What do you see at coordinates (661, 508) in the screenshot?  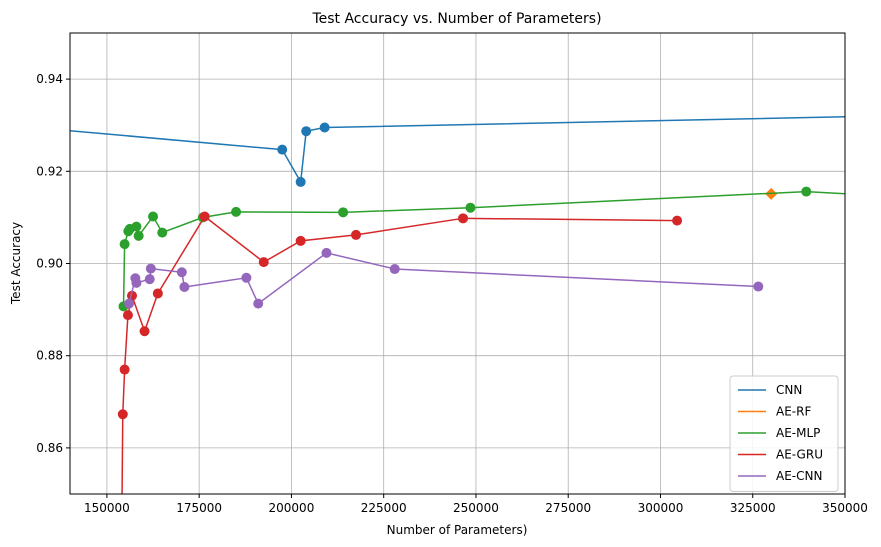 I see `x-tick-label: 300000` at bounding box center [661, 508].